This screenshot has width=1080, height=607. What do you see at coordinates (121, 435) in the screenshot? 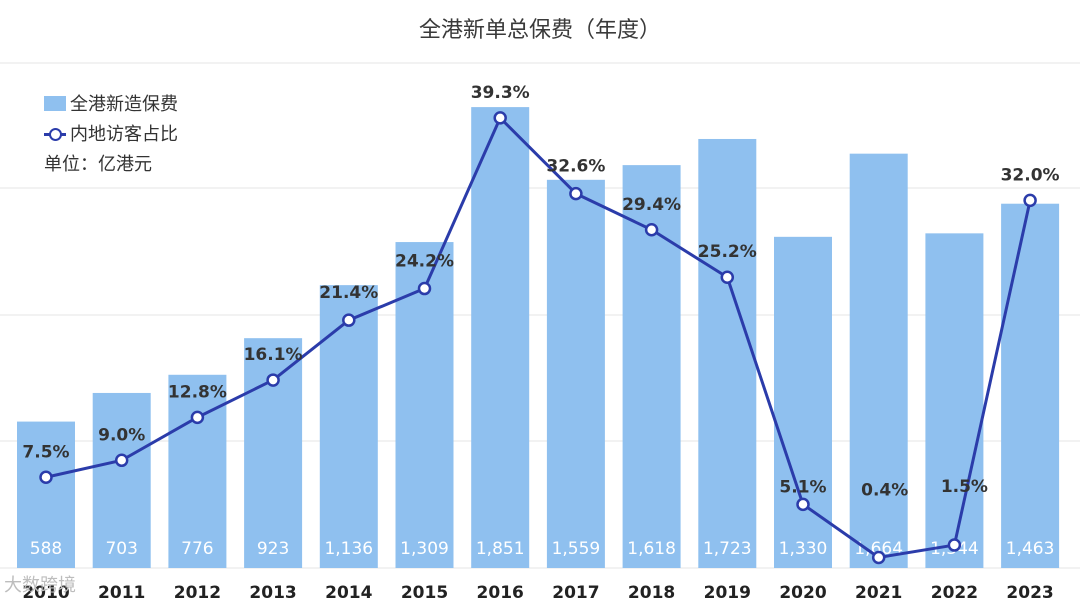
I see `line-value-label: 9.0%` at bounding box center [121, 435].